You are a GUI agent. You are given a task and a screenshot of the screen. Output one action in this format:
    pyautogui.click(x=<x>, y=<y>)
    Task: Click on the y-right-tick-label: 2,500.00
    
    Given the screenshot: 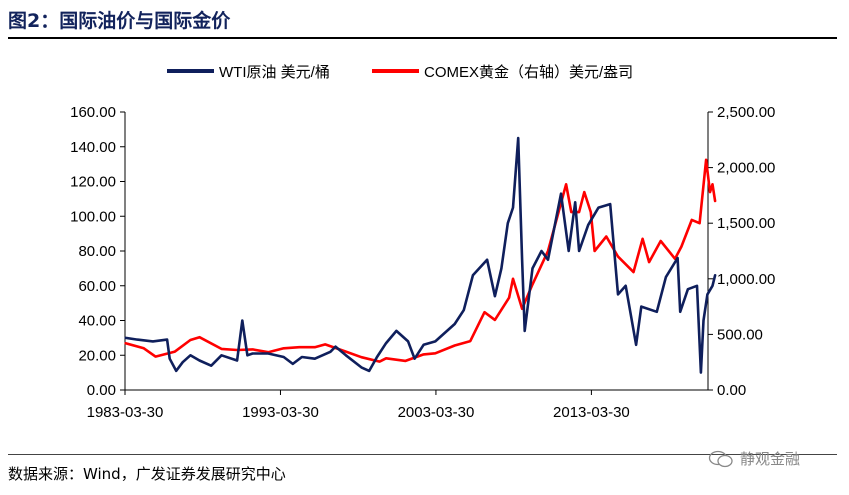 What is the action you would take?
    pyautogui.click(x=746, y=112)
    